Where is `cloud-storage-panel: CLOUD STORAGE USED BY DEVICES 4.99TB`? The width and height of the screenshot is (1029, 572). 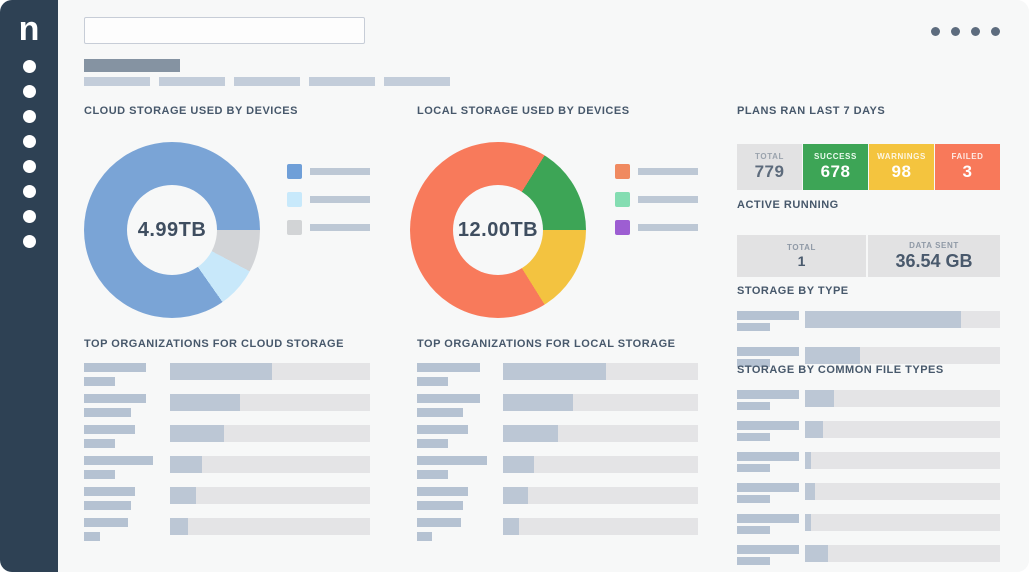 cloud-storage-panel: CLOUD STORAGE USED BY DEVICES 4.99TB is located at coordinates (236, 216).